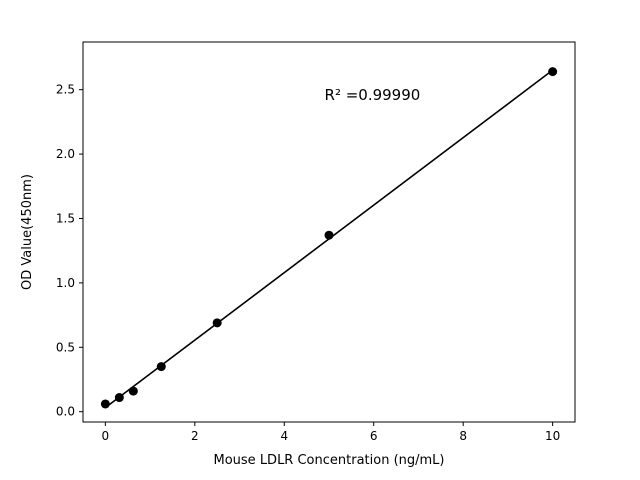 This screenshot has height=480, width=640. What do you see at coordinates (69, 251) in the screenshot?
I see `y-axis-ticks: 0.0 0.5 1.0 1.5 2.0 2.5` at bounding box center [69, 251].